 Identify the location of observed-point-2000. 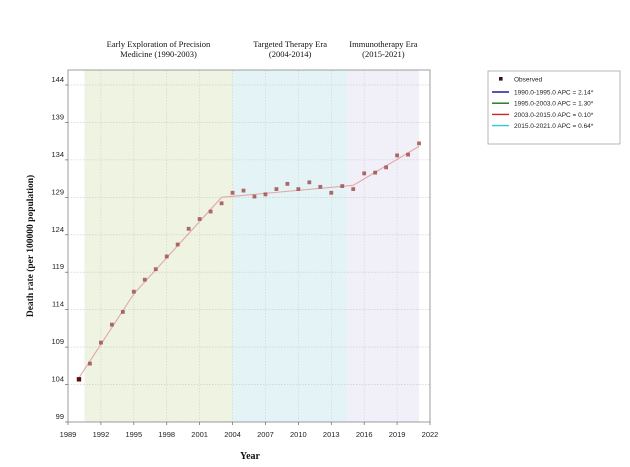
(188, 228).